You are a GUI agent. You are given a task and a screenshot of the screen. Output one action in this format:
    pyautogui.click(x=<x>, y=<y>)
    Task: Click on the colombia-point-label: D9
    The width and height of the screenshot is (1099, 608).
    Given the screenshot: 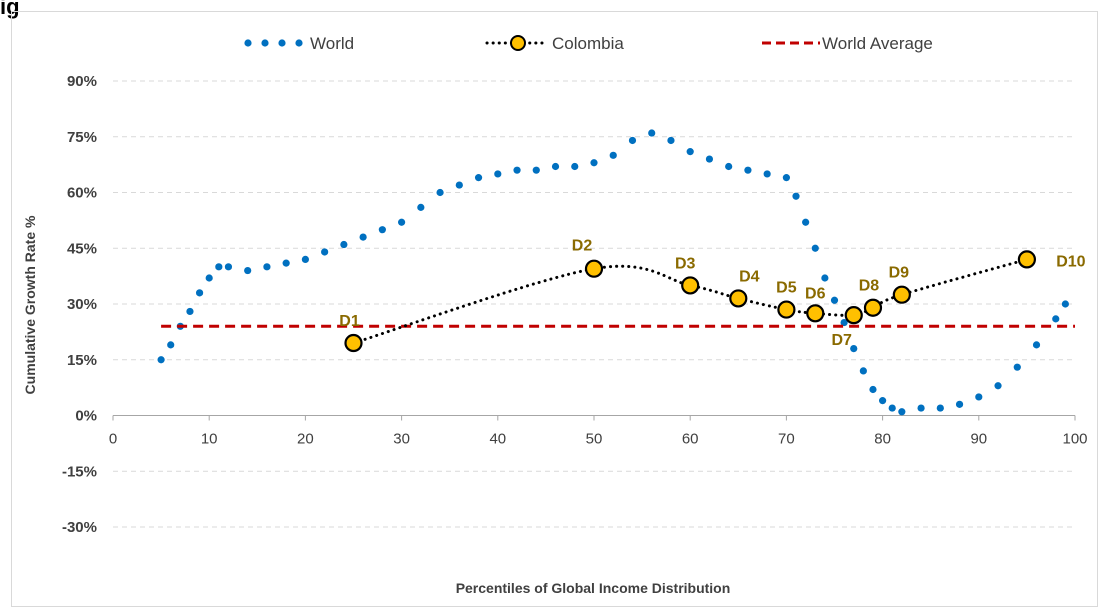 What is the action you would take?
    pyautogui.click(x=899, y=273)
    